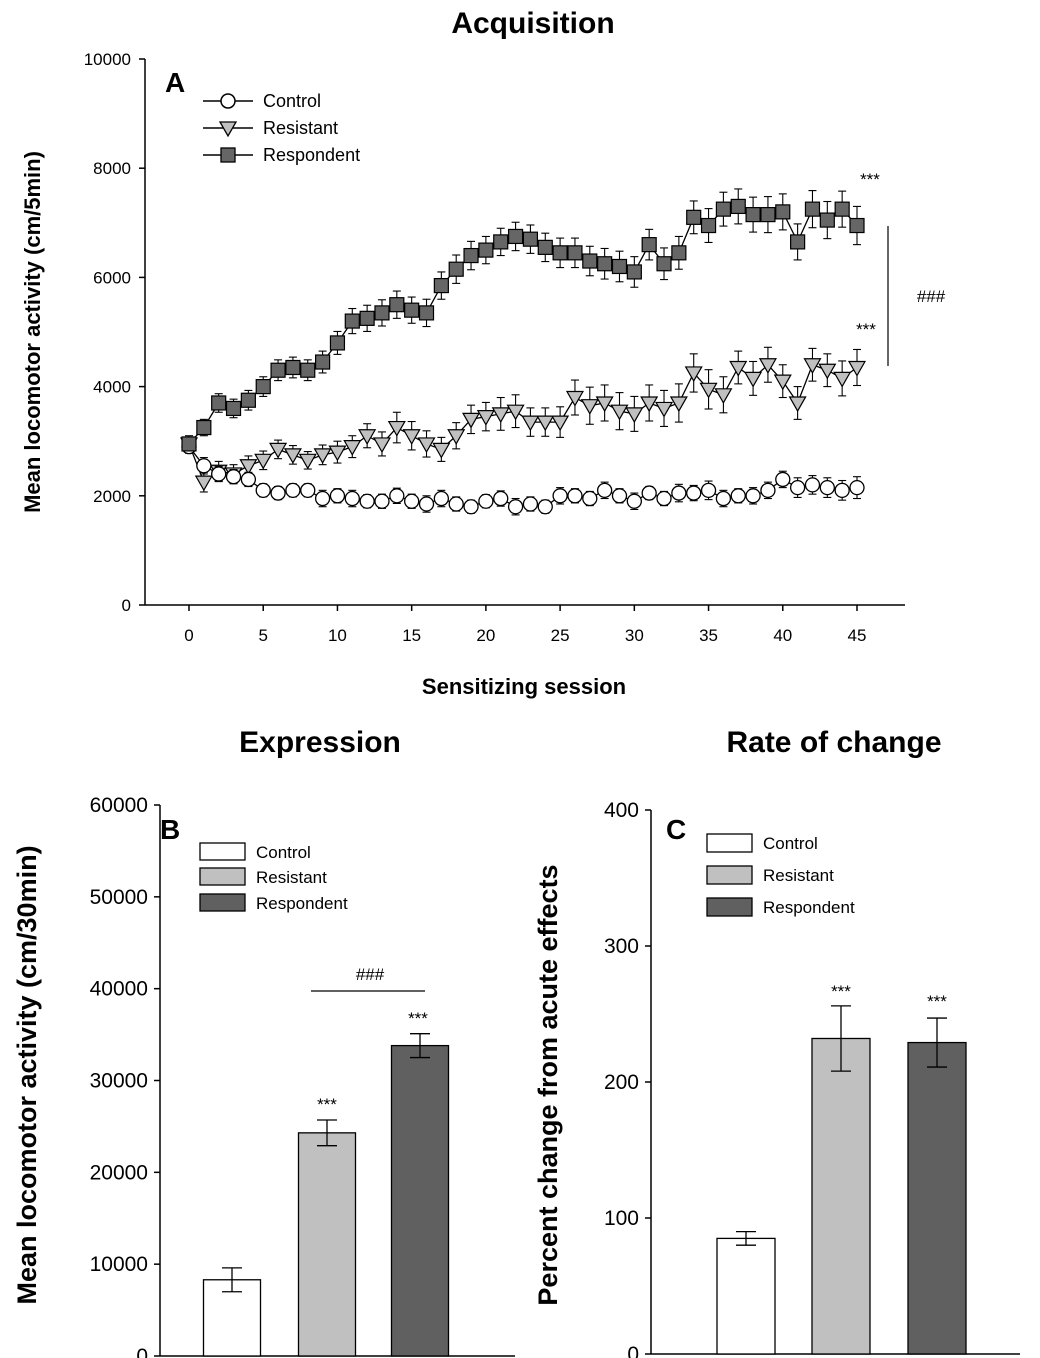  I want to click on legend-item-respondent: Respondent, so click(780, 907).